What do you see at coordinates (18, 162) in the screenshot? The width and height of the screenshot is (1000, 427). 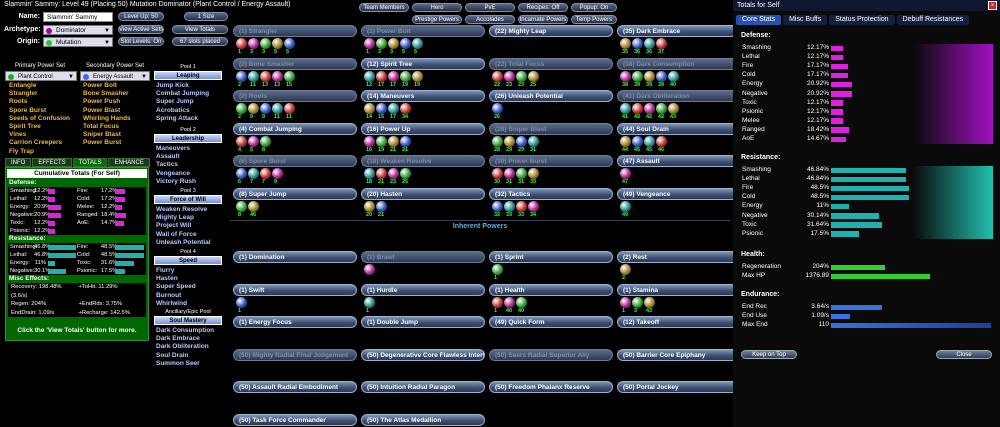 I see `tab-info: INFO` at bounding box center [18, 162].